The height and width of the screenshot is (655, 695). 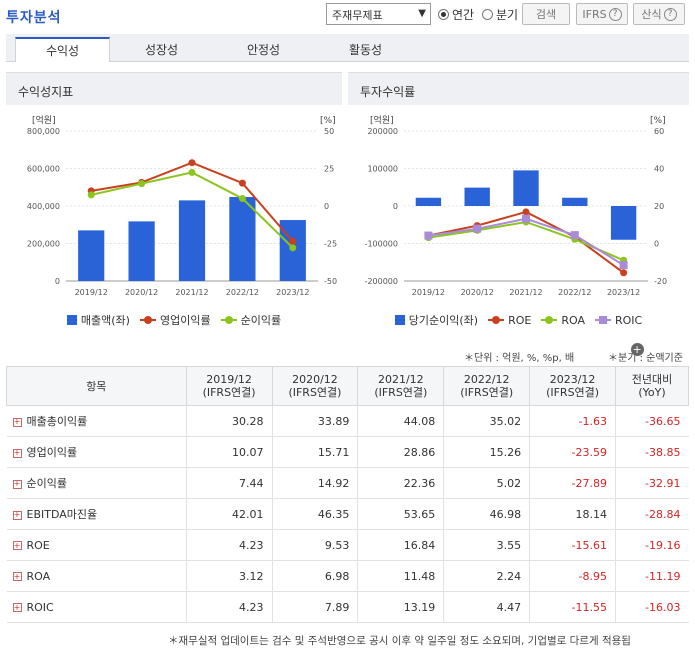 I want to click on statement-select: 주재무제표 ▼, so click(x=378, y=14).